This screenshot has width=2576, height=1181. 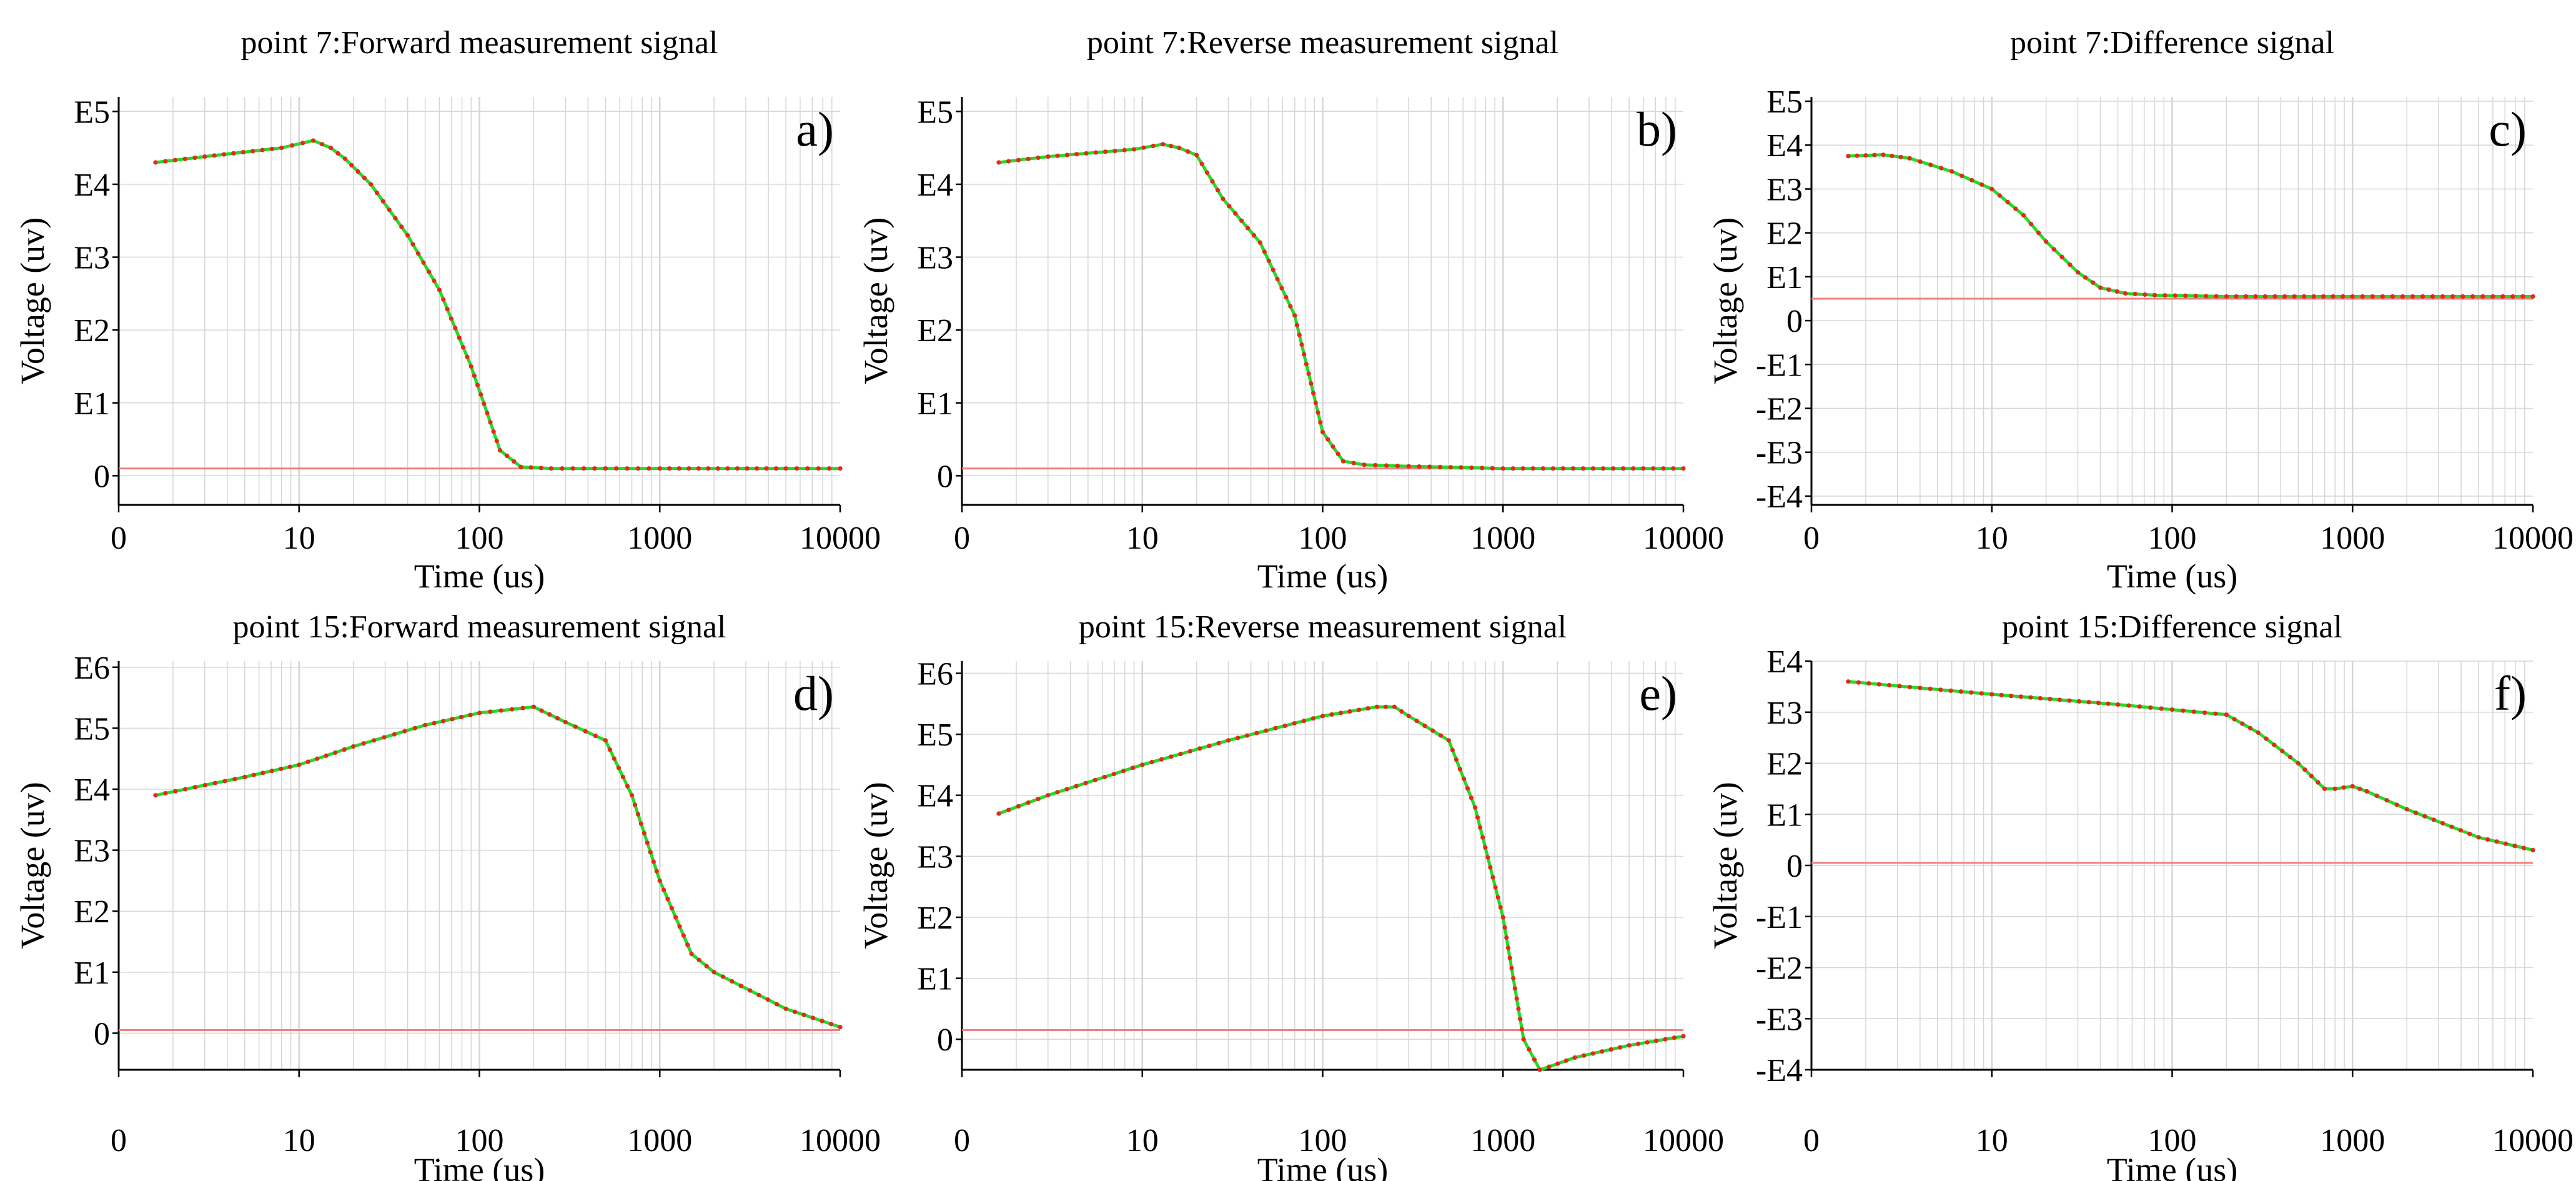 What do you see at coordinates (935, 918) in the screenshot?
I see `y-tick-label: E2` at bounding box center [935, 918].